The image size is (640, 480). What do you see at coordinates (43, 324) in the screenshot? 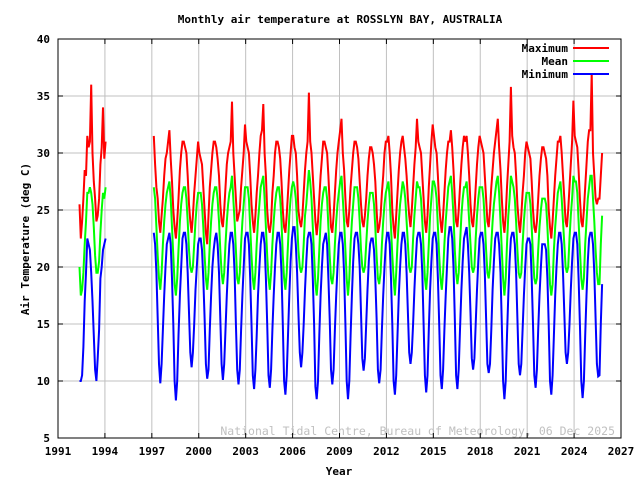
I see `y-tick-label: 15` at bounding box center [43, 324].